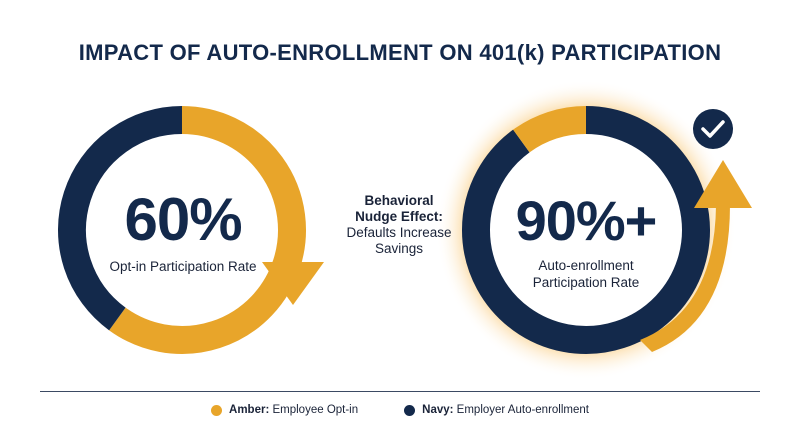 The height and width of the screenshot is (447, 800). What do you see at coordinates (183, 266) in the screenshot?
I see `opt-in-label: Opt-in Participation Rate` at bounding box center [183, 266].